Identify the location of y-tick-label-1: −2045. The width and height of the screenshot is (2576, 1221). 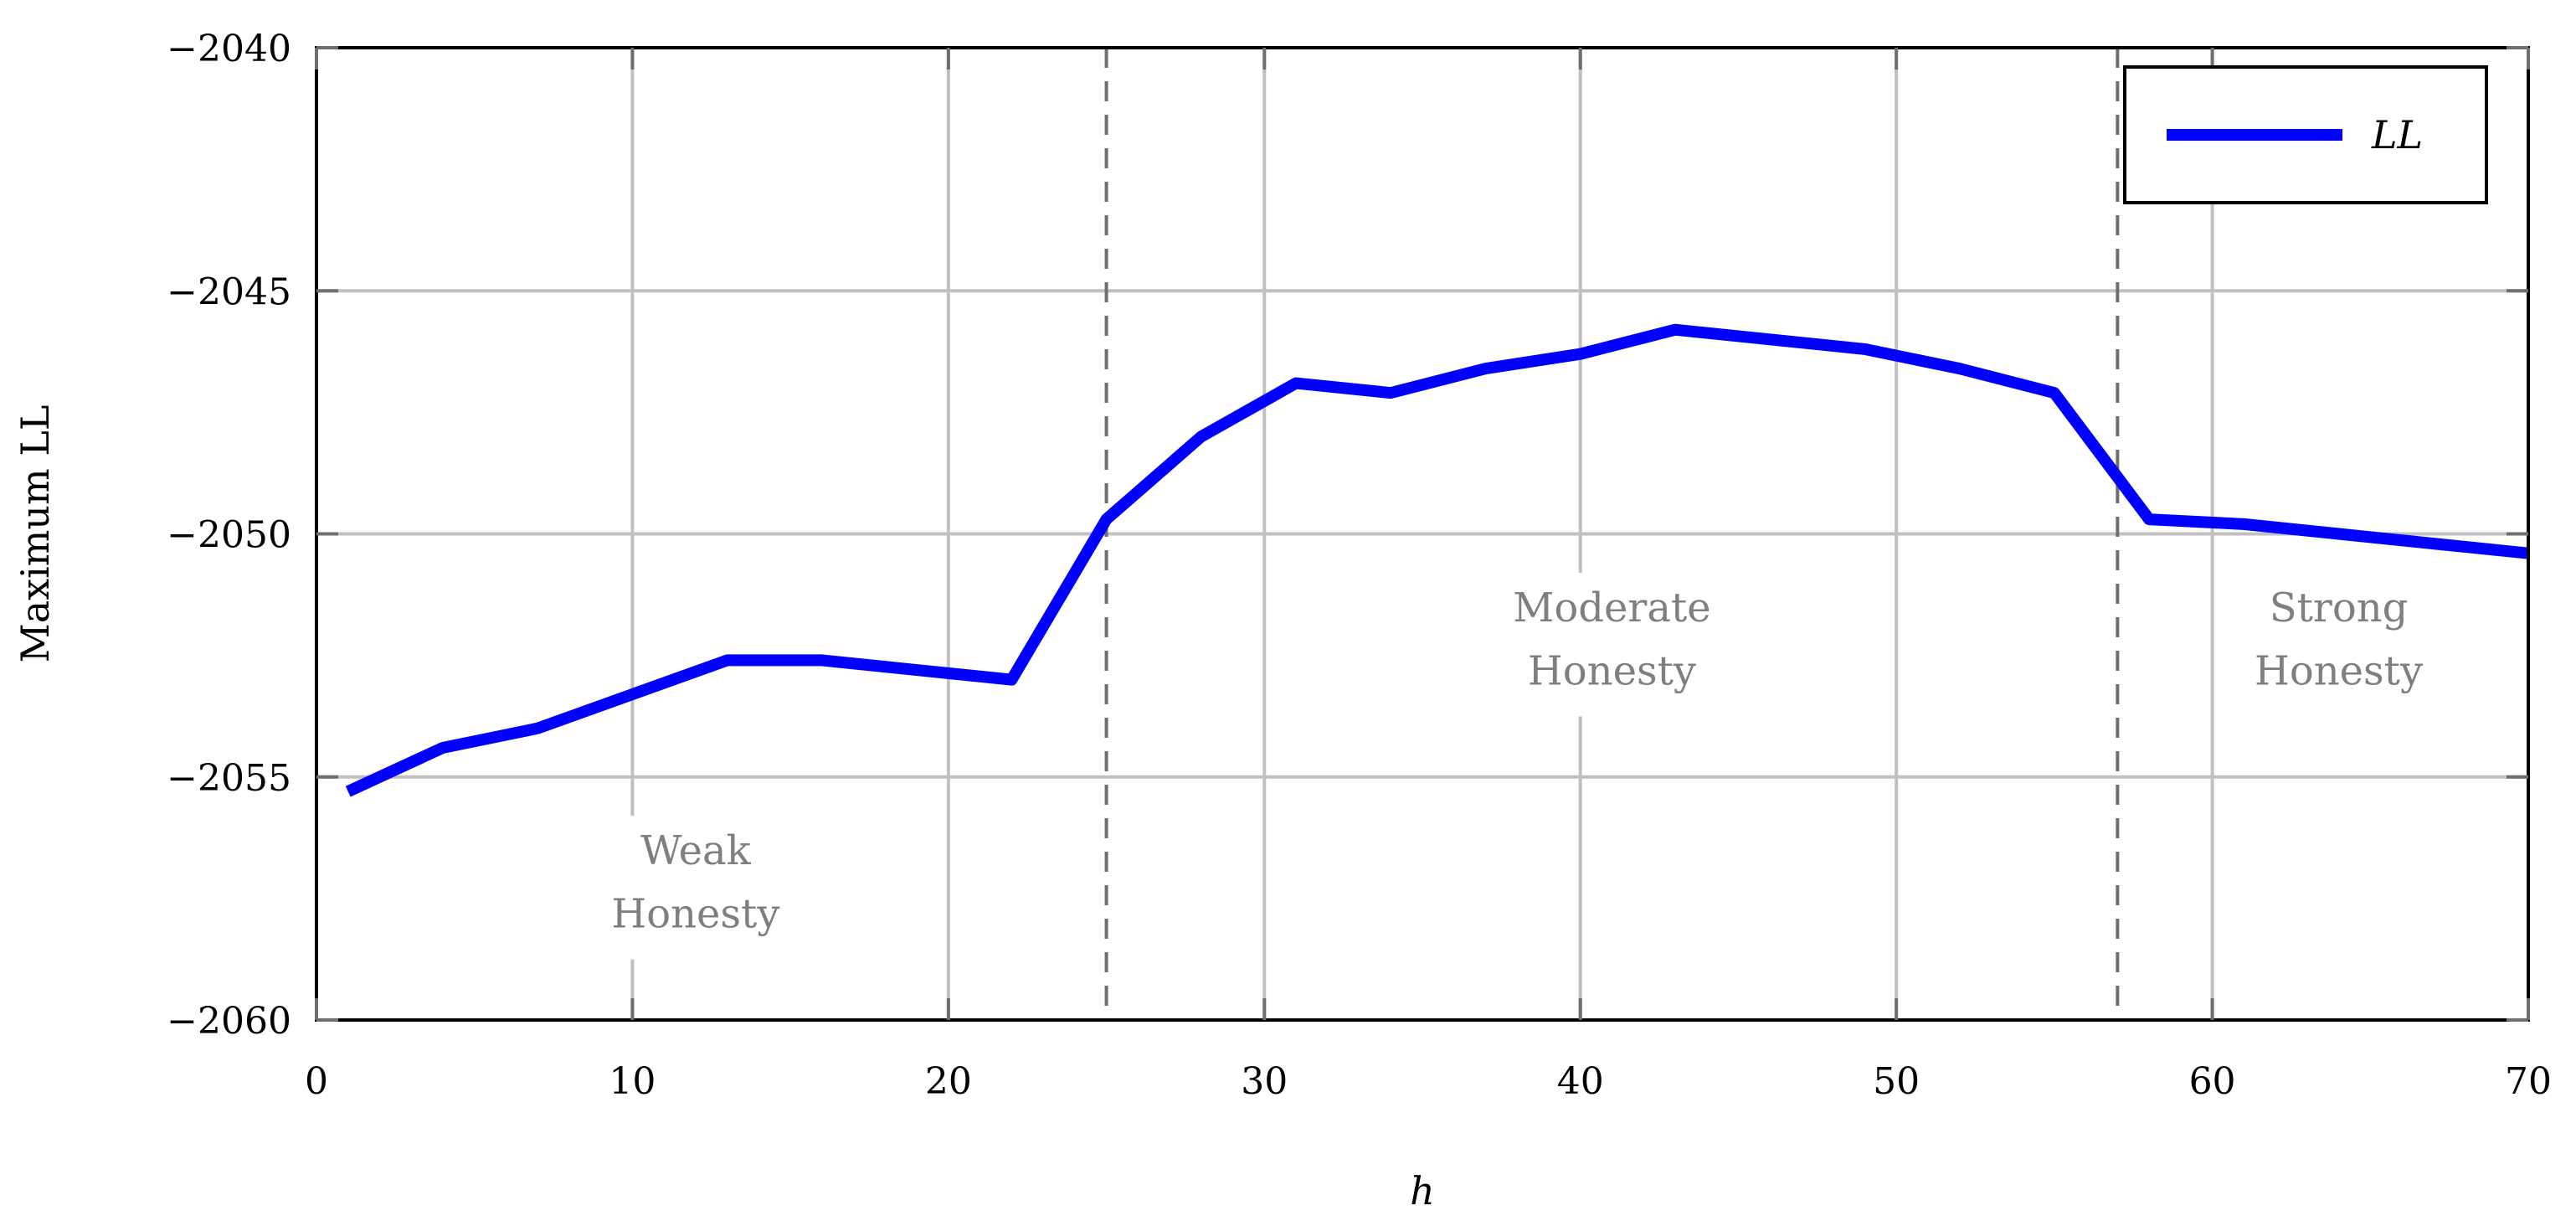
(229, 291).